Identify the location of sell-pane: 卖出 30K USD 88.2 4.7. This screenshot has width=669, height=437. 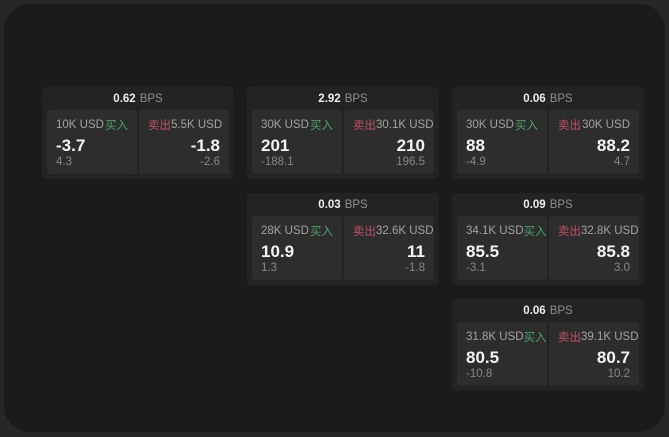
(594, 142).